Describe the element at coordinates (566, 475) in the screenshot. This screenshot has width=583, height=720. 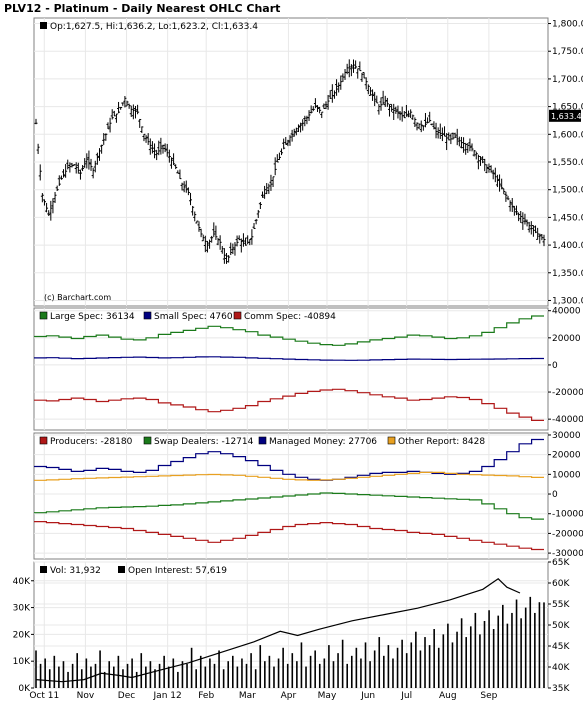
I see `cot-disaggregated-y-tick-label: 10000` at that location.